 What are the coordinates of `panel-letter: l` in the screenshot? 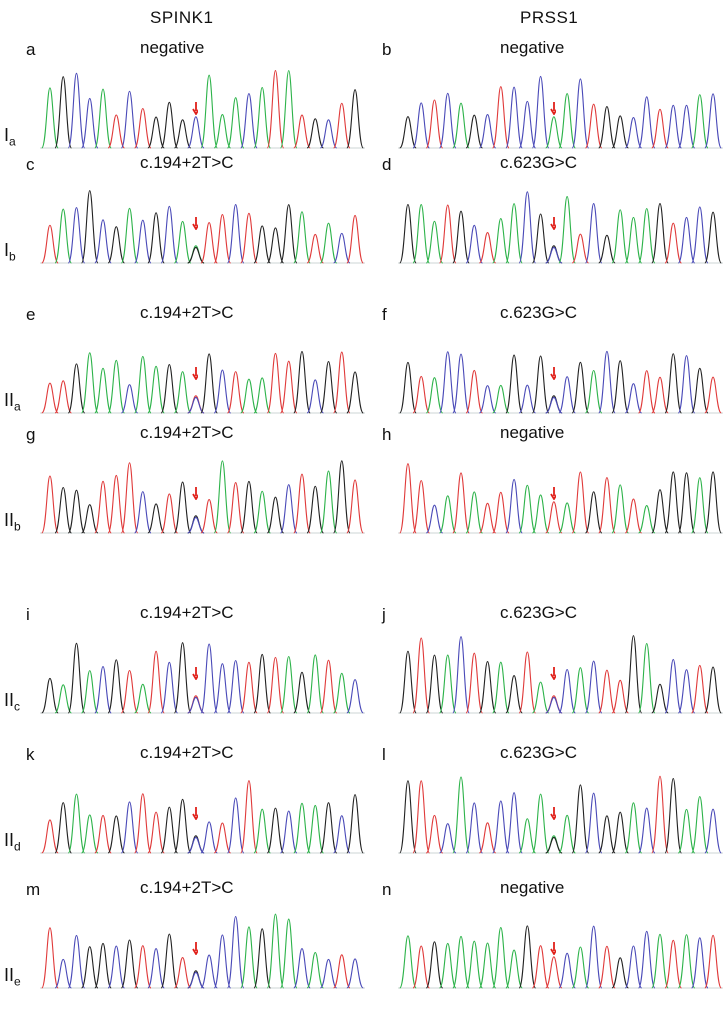 It's located at (384, 754).